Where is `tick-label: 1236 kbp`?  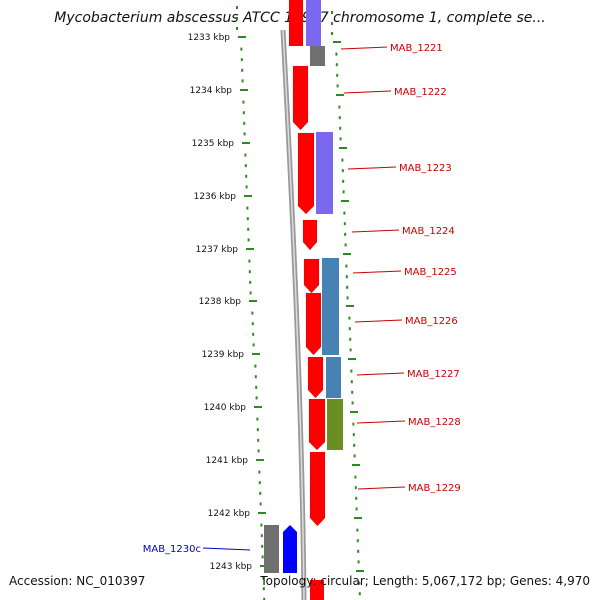 tick-label: 1236 kbp is located at coordinates (215, 197).